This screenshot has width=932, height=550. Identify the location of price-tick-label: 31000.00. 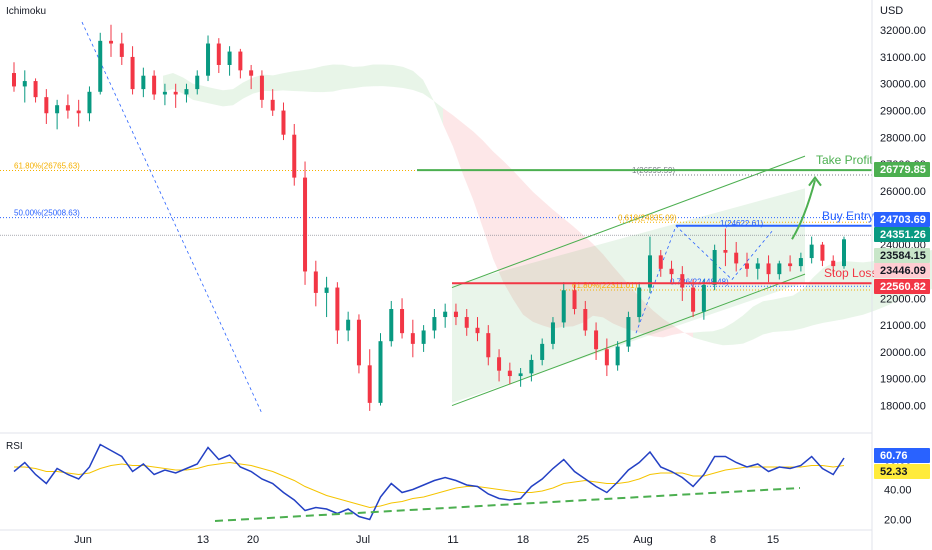
(903, 58).